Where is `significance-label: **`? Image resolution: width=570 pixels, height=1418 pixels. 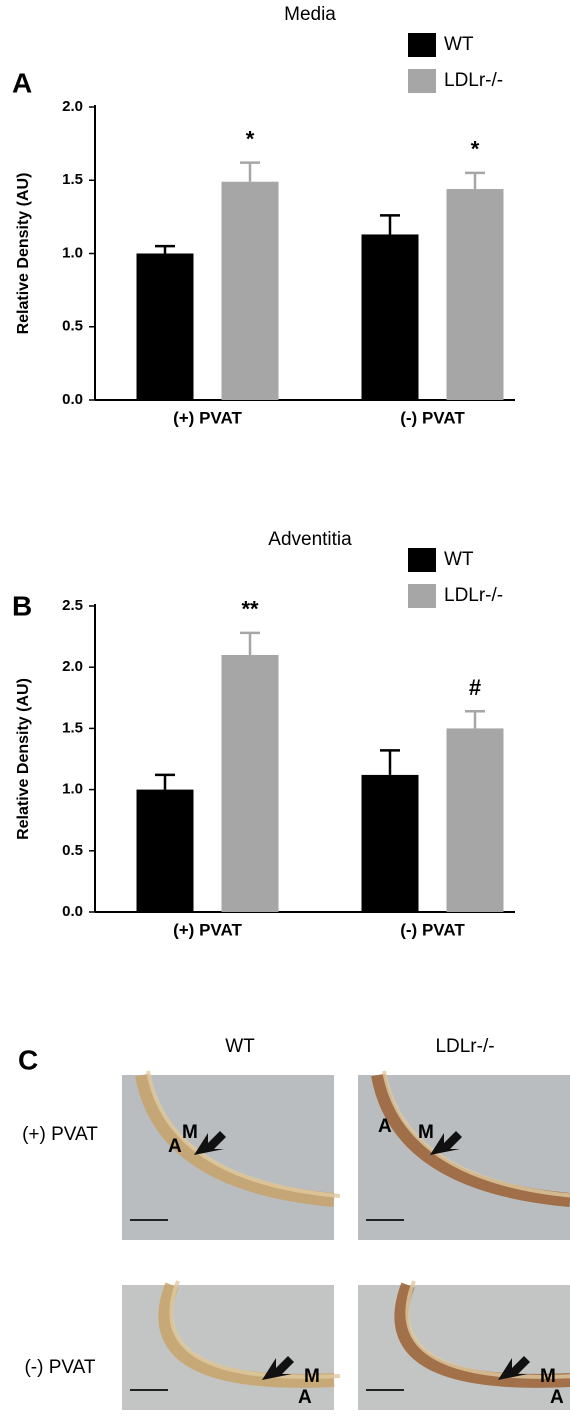 significance-label: ** is located at coordinates (250, 609).